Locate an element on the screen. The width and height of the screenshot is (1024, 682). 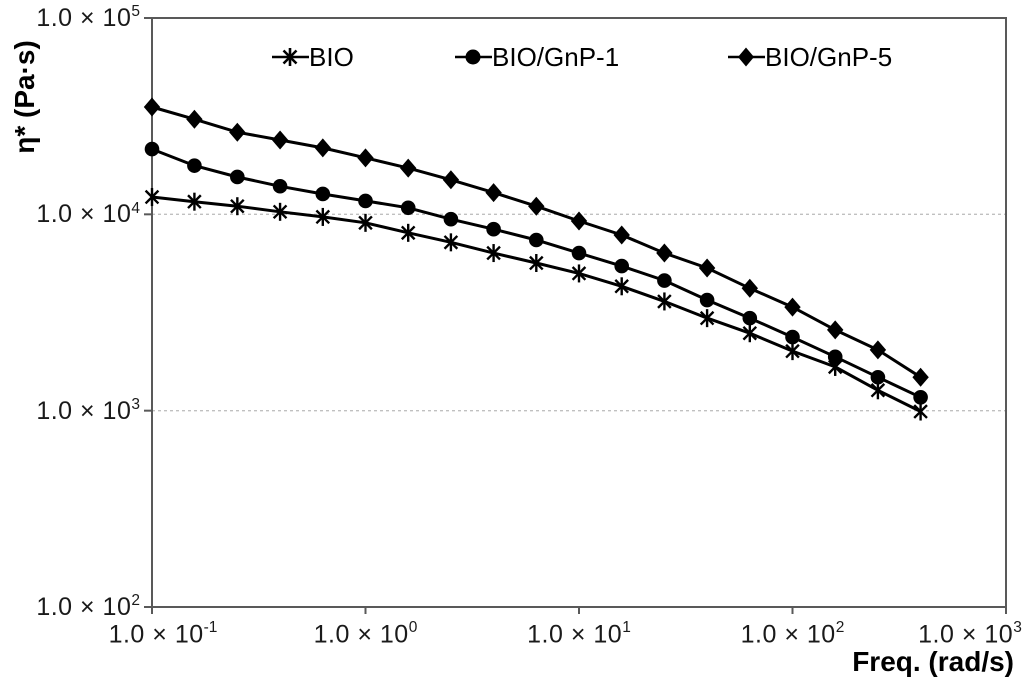
x-tick-label: 1.0 × 102 is located at coordinates (792, 634).